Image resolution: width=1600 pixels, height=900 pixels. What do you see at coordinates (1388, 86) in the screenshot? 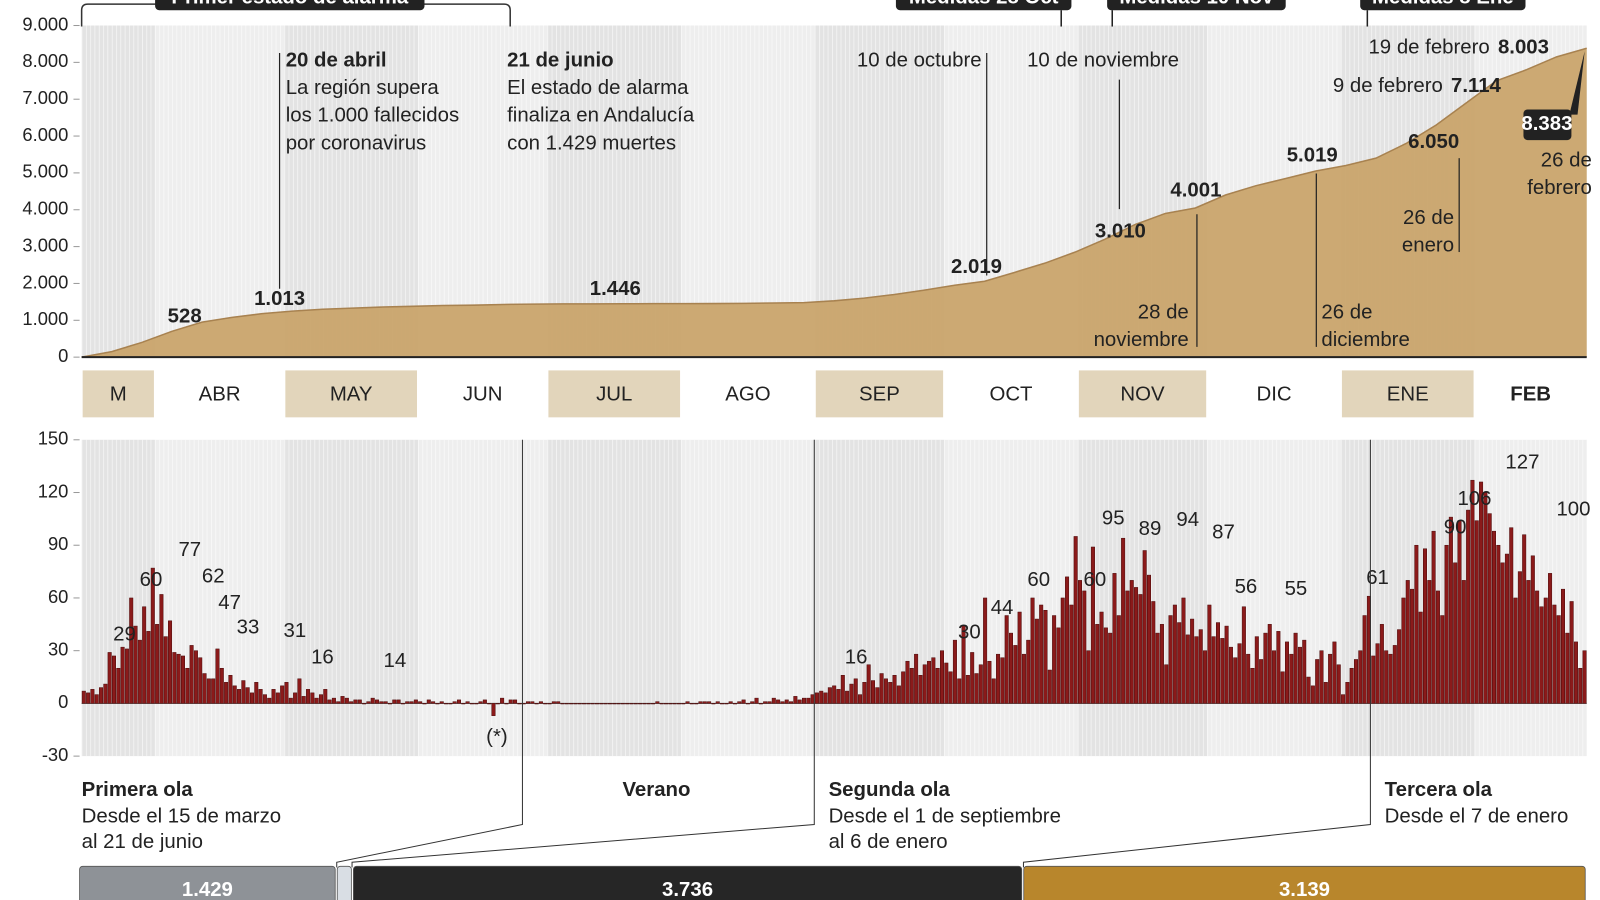
I see `callout-date: 9 de febrero` at bounding box center [1388, 86].